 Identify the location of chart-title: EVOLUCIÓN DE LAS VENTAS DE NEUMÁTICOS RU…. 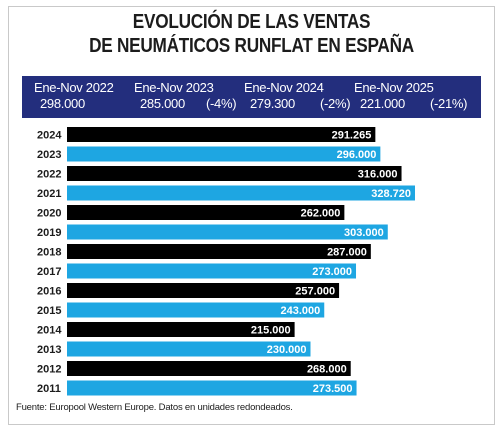
(251, 34).